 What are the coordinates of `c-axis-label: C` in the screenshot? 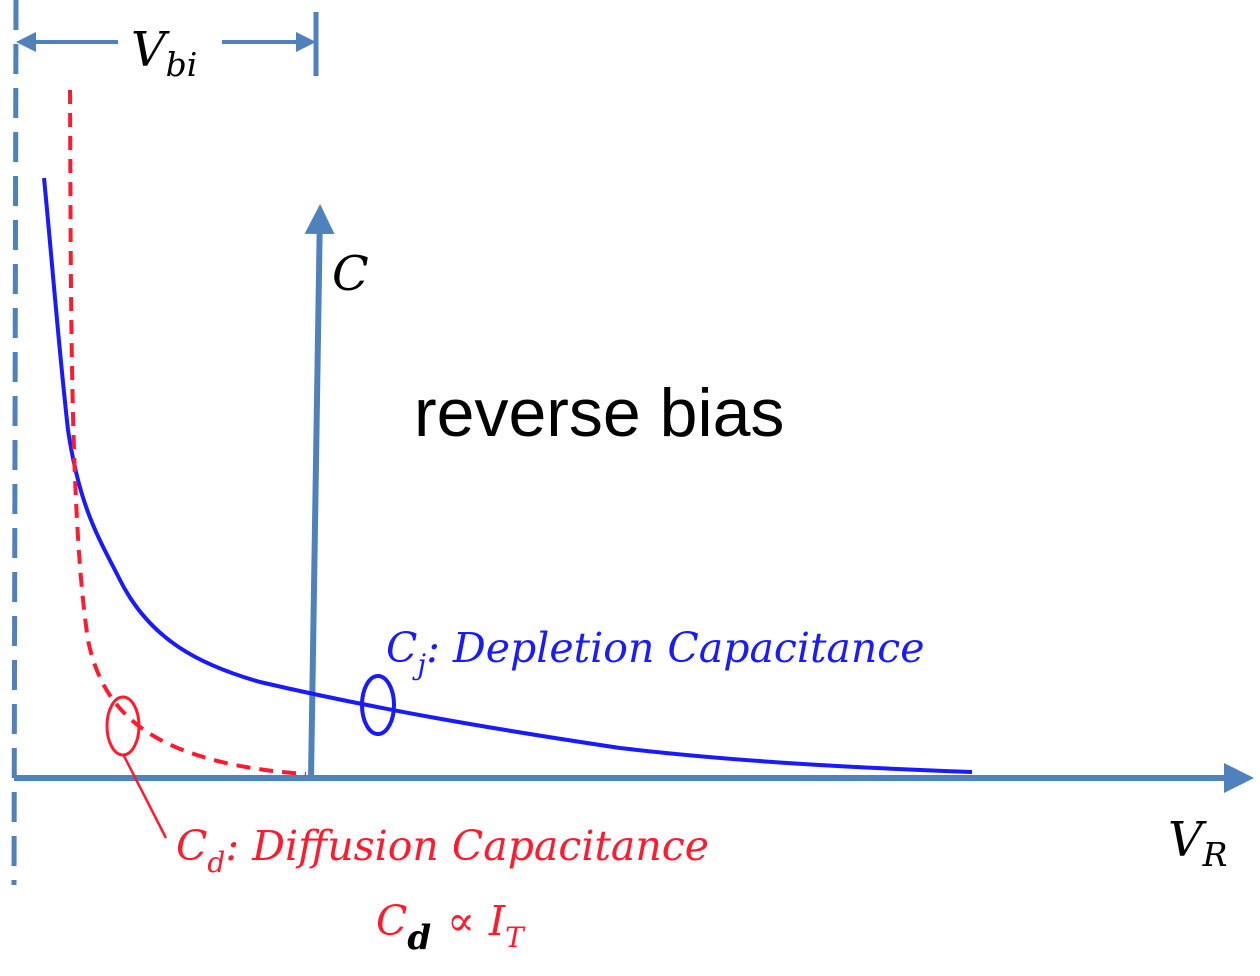 It's located at (350, 274).